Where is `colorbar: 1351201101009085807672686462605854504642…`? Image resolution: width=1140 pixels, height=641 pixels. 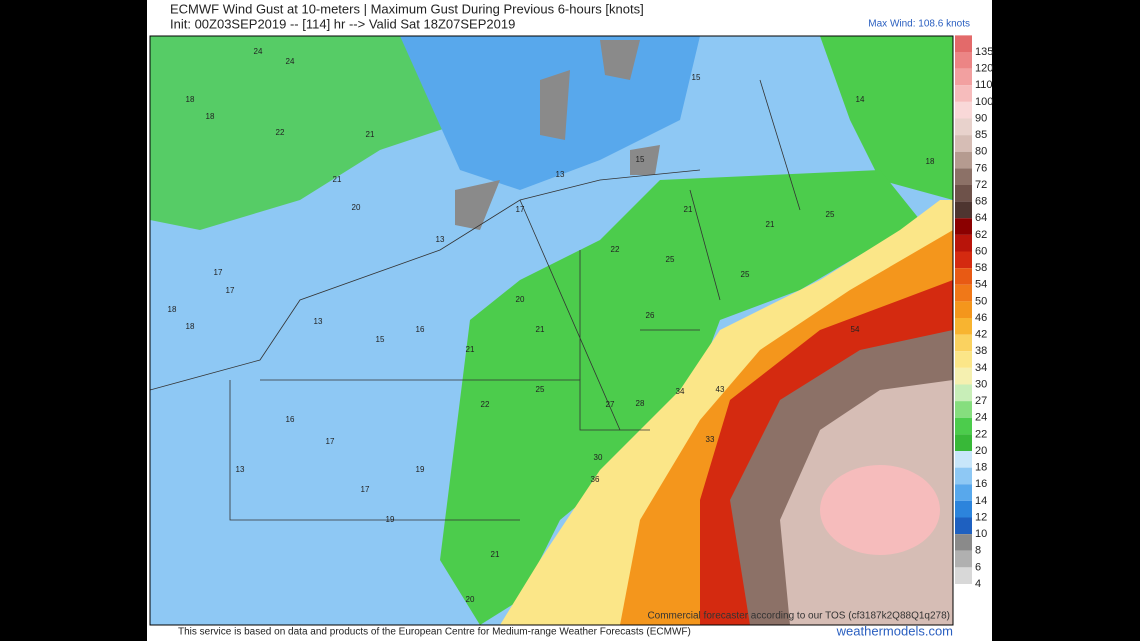 colorbar: 1351201101009085807672686462605854504642… is located at coordinates (974, 312).